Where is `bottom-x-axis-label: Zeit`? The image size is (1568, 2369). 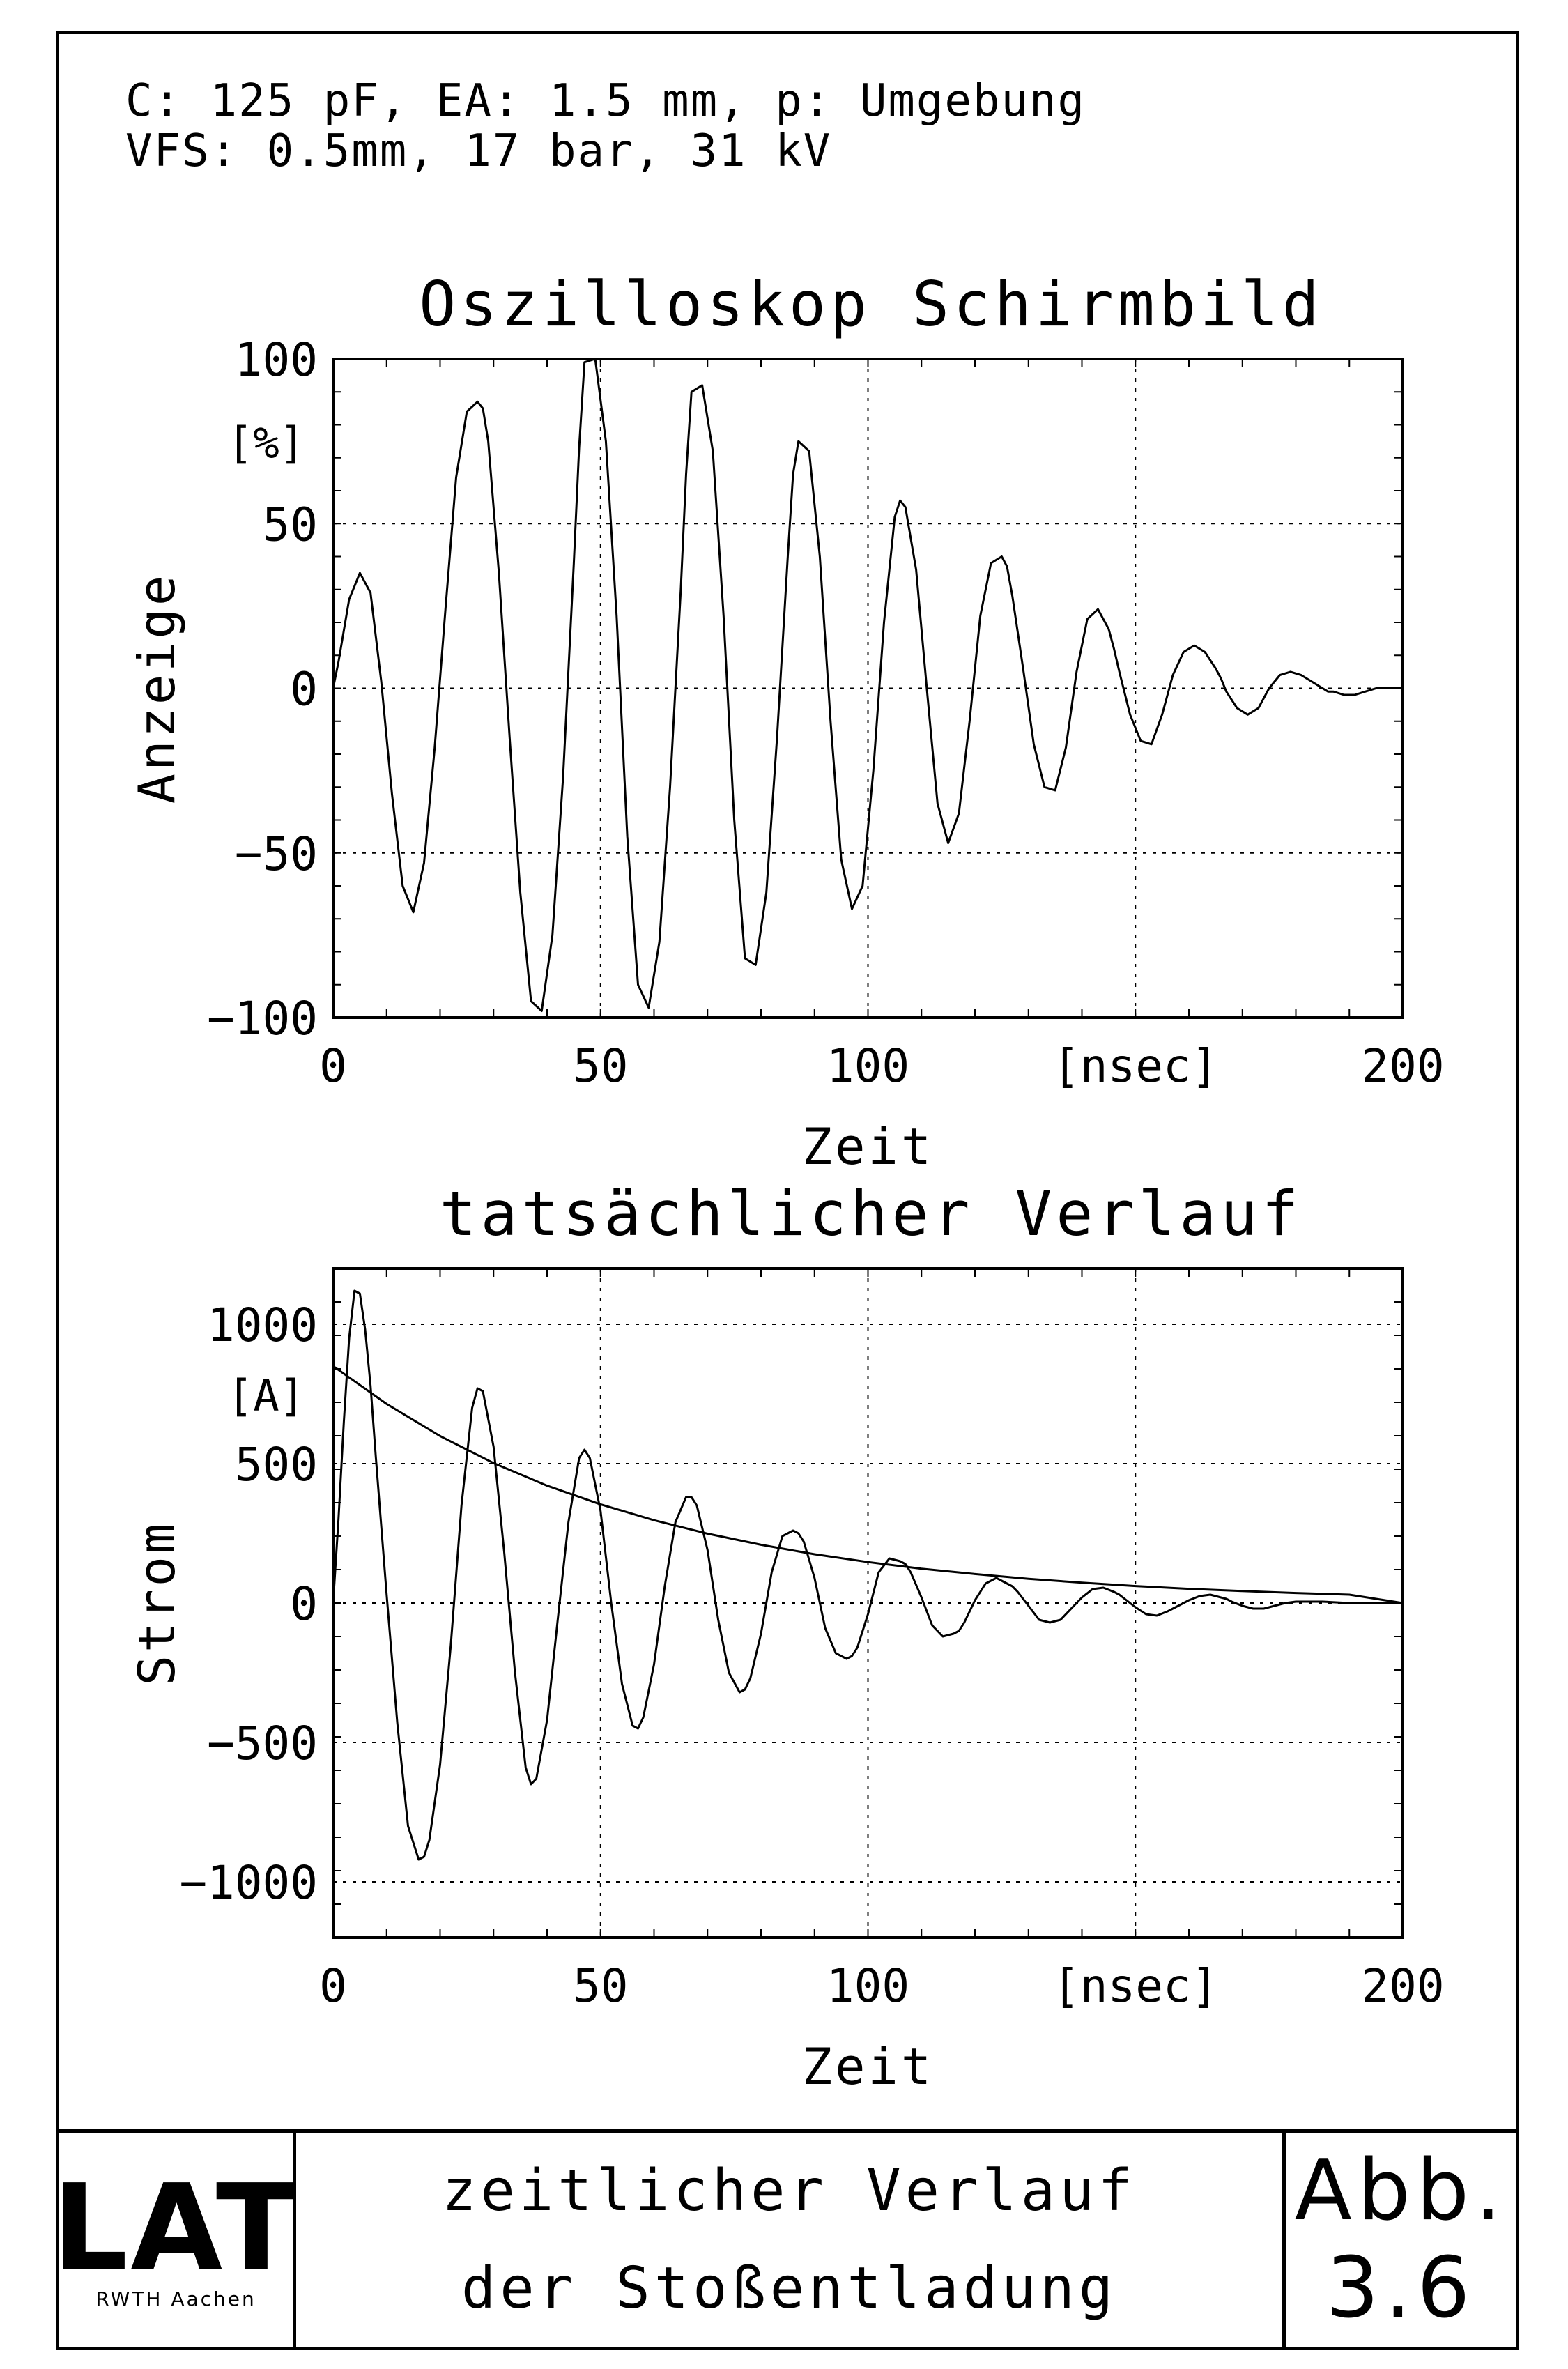 bottom-x-axis-label: Zeit is located at coordinates (868, 2064).